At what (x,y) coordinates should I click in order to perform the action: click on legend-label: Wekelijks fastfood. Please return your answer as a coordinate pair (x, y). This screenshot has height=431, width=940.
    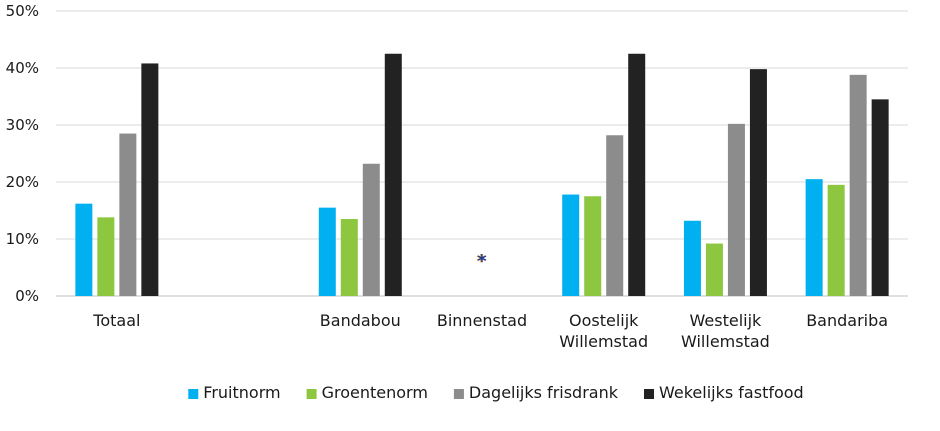
    Looking at the image, I should click on (731, 392).